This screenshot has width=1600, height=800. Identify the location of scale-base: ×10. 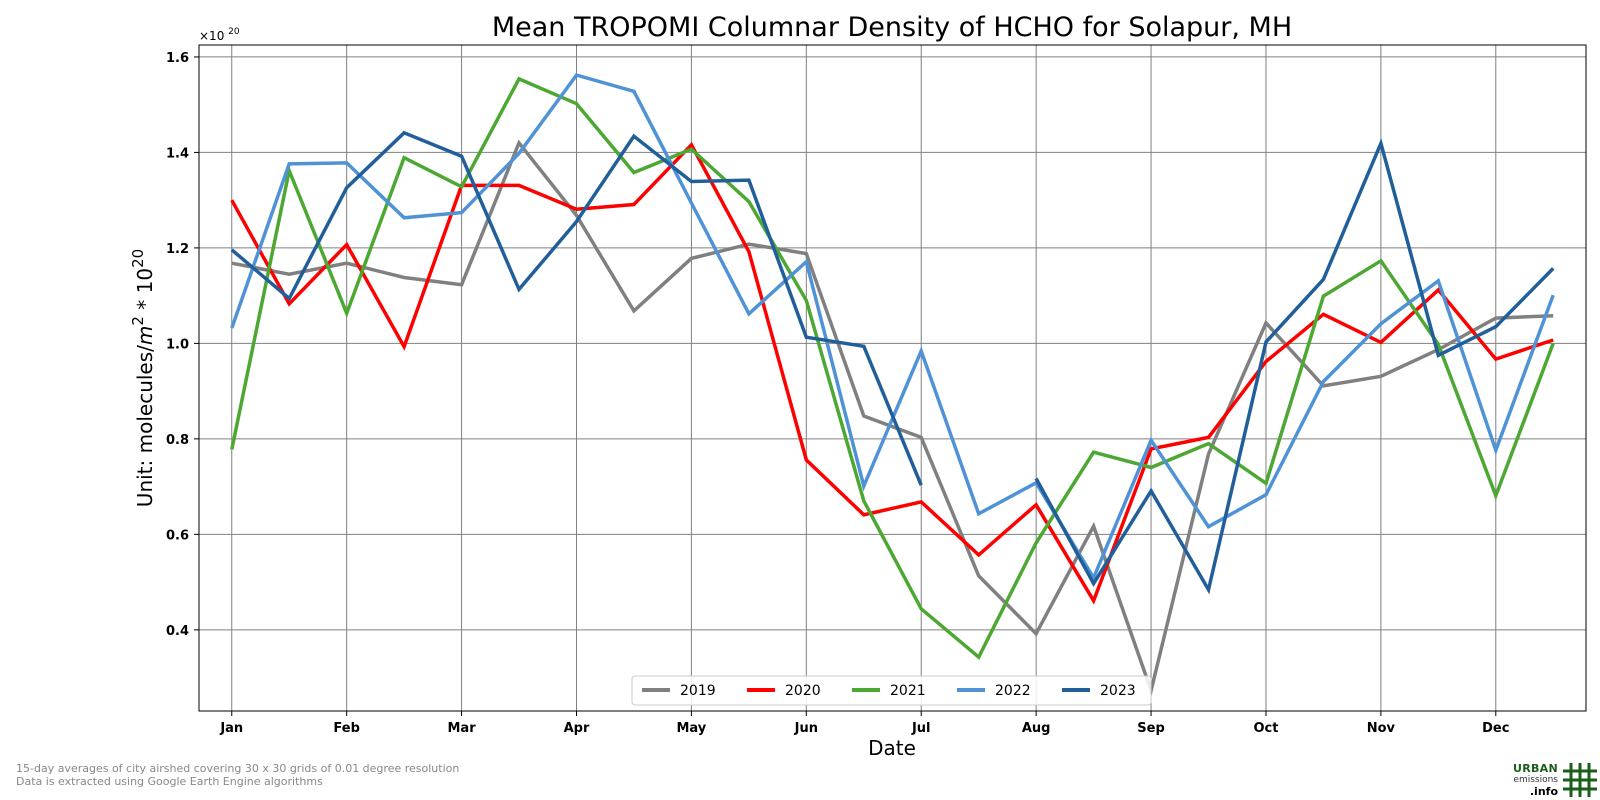
(211, 36).